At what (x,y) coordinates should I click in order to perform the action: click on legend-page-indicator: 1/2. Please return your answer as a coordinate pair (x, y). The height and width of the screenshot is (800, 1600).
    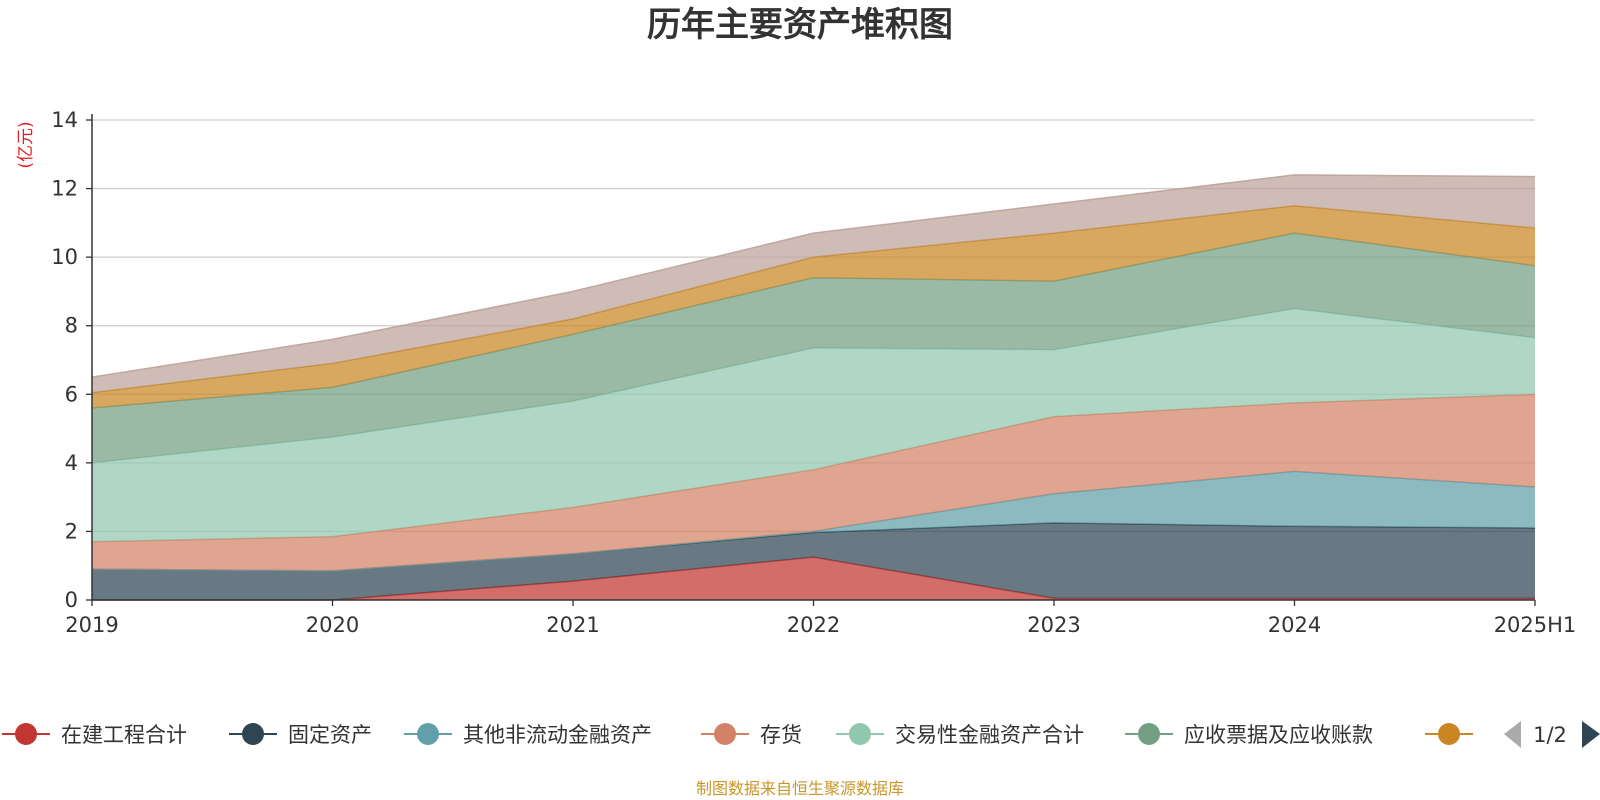
    Looking at the image, I should click on (1550, 735).